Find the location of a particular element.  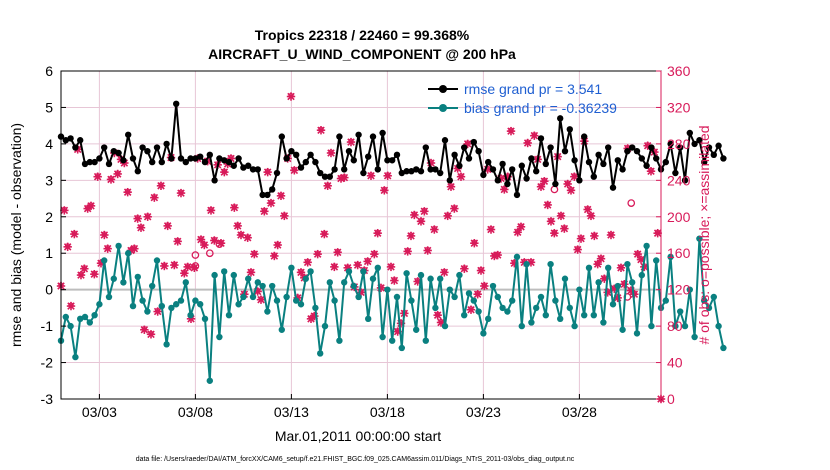

legend-rmse-marker is located at coordinates (443, 89).